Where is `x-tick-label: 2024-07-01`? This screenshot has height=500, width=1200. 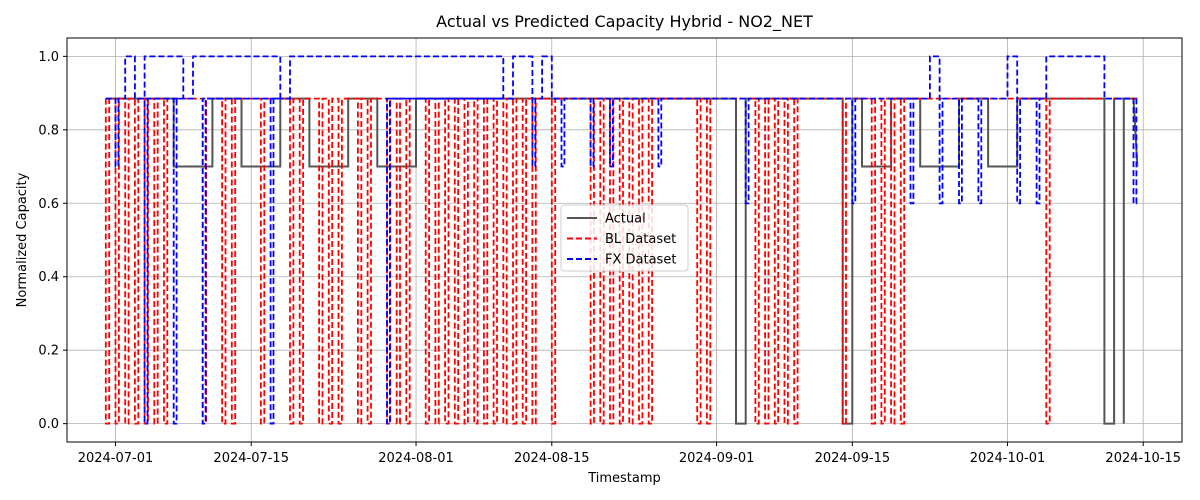
x-tick-label: 2024-07-01 is located at coordinates (116, 458).